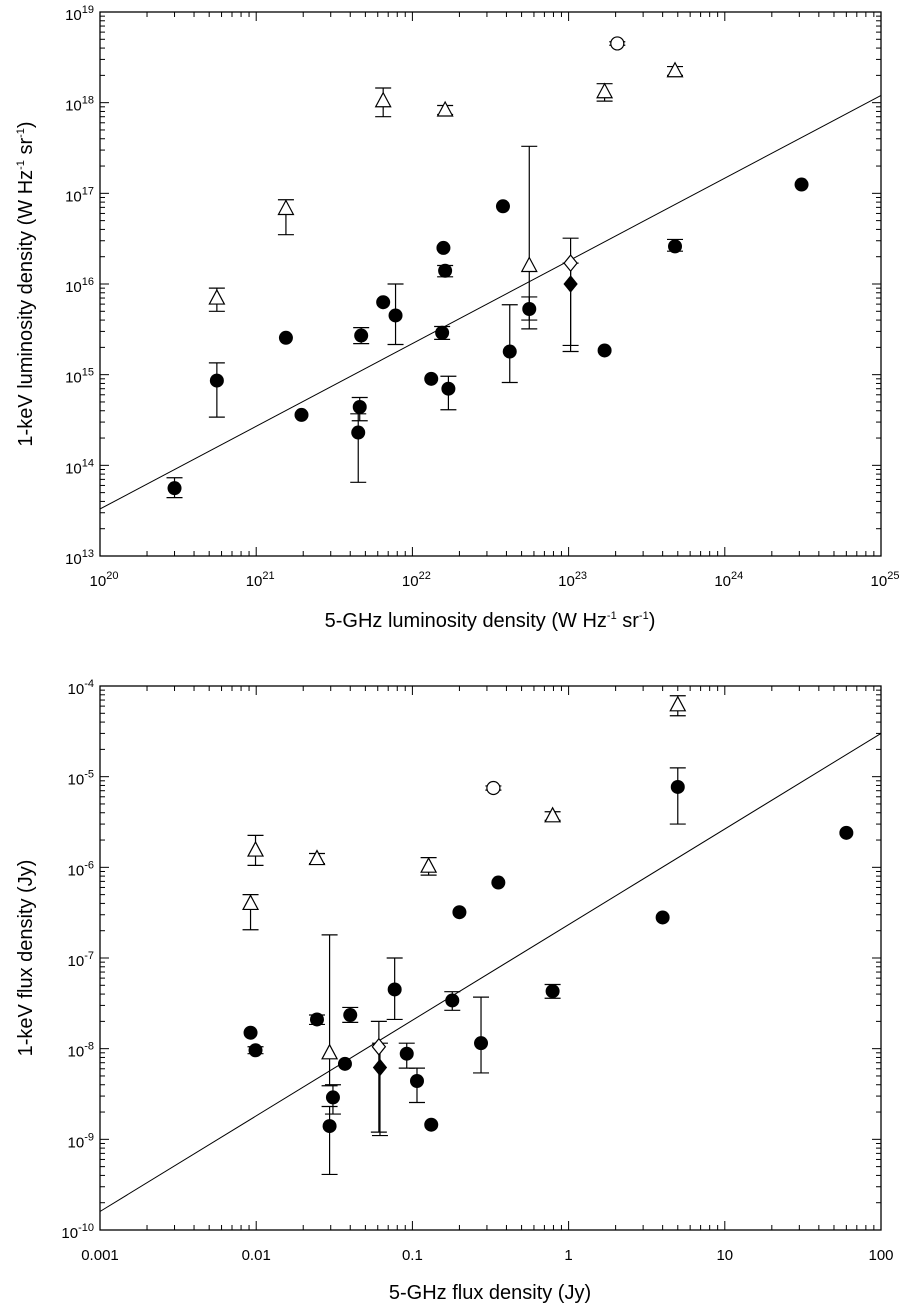  I want to click on x-axis-label: 5-GHz luminosity density (W Hz-1 sr-1), so click(490, 621).